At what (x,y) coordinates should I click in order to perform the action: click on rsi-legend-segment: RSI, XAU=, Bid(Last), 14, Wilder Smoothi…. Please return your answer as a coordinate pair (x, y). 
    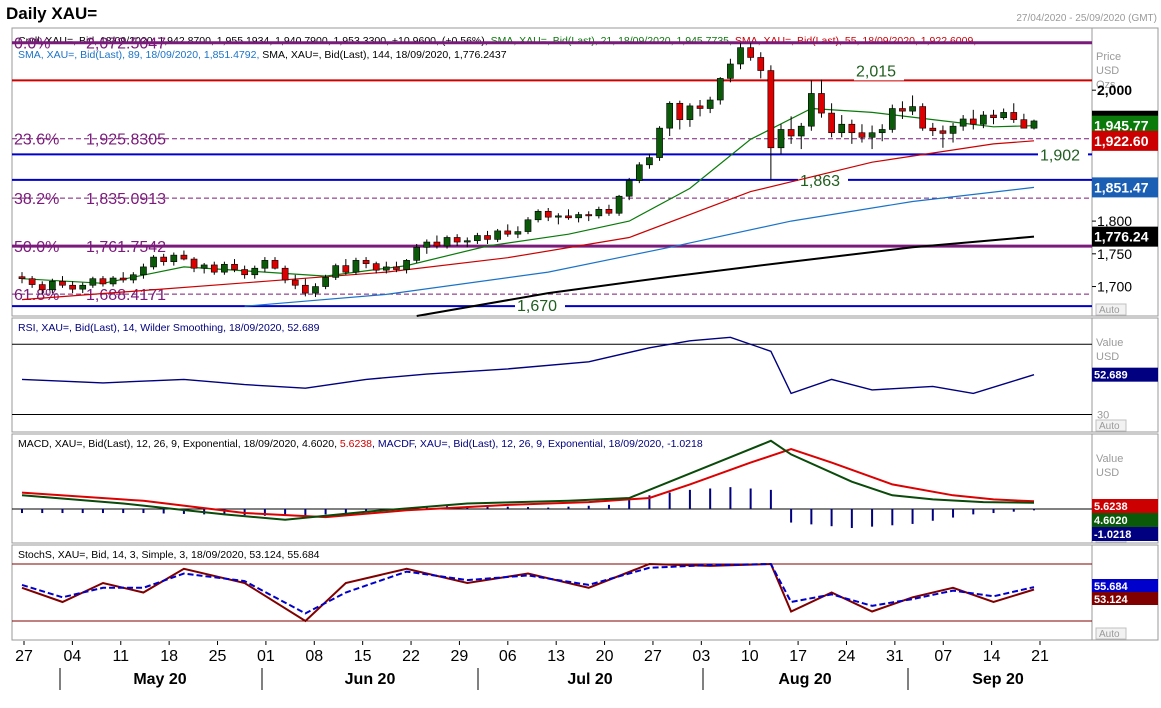
    Looking at the image, I should click on (169, 328).